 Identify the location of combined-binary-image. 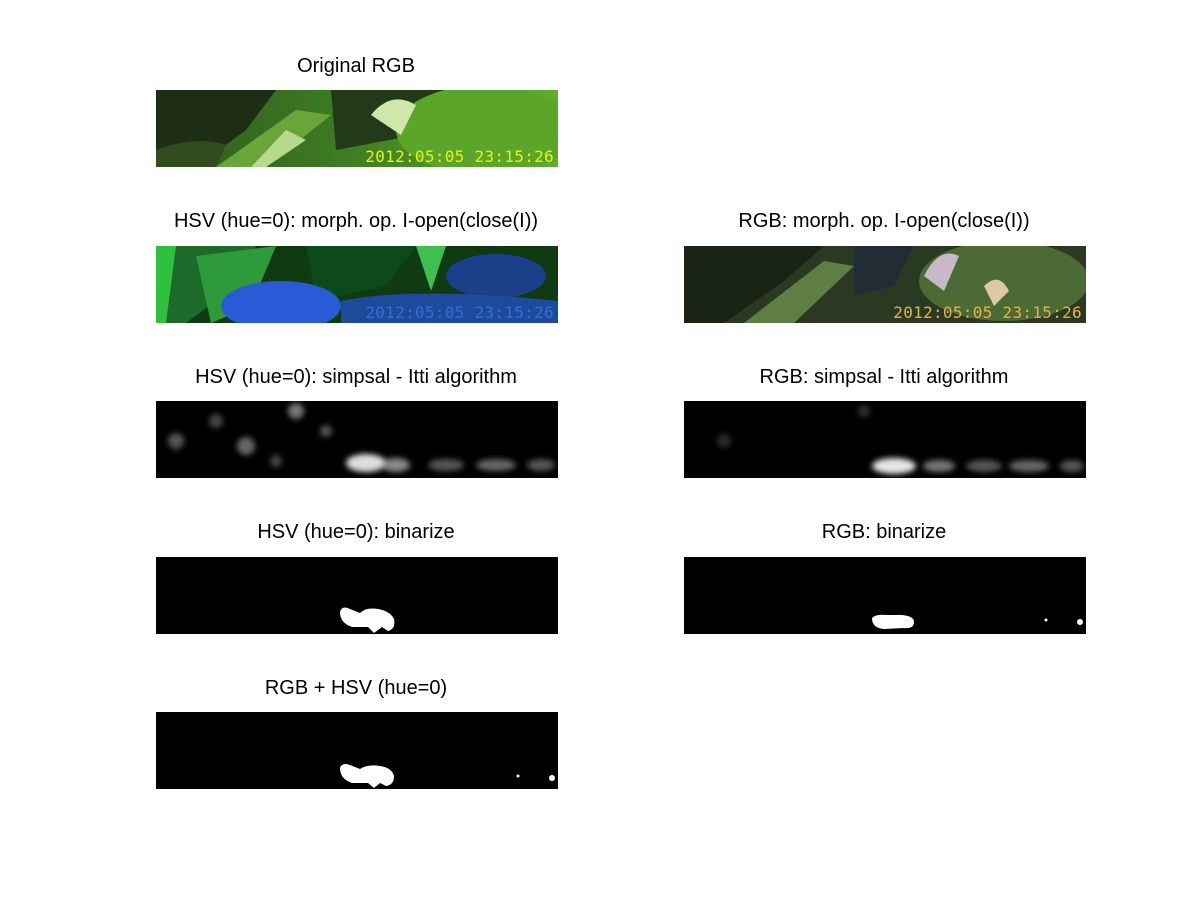
(357, 750).